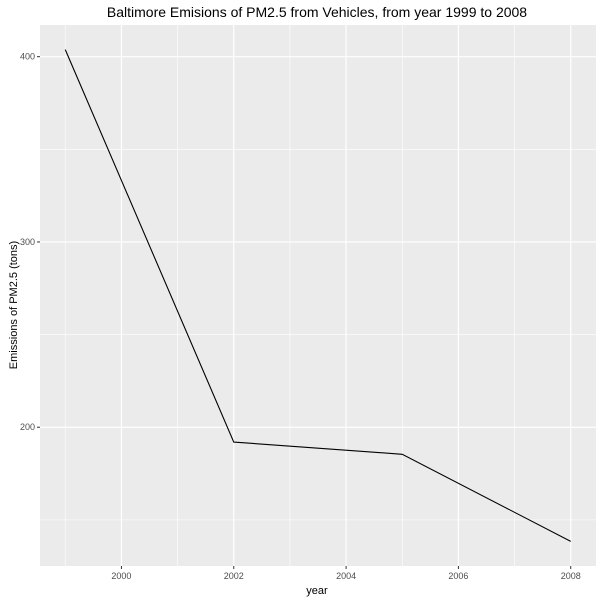  I want to click on x-tick-label: 2002, so click(234, 576).